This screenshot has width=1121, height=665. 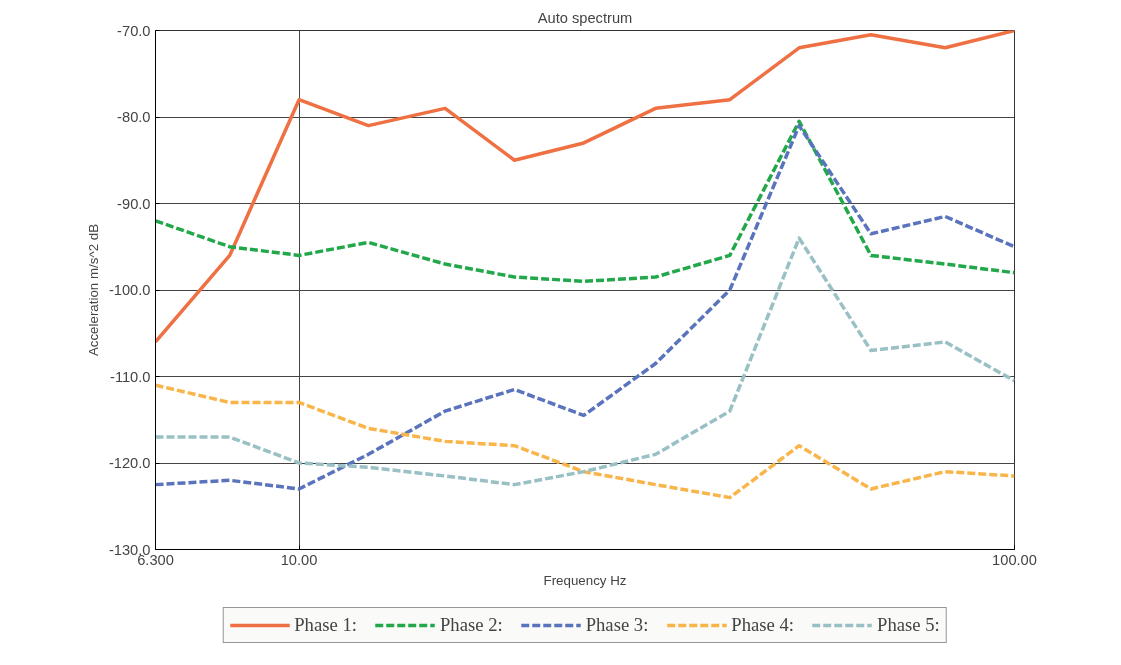 I want to click on legend-label: Phase 4:, so click(x=763, y=625).